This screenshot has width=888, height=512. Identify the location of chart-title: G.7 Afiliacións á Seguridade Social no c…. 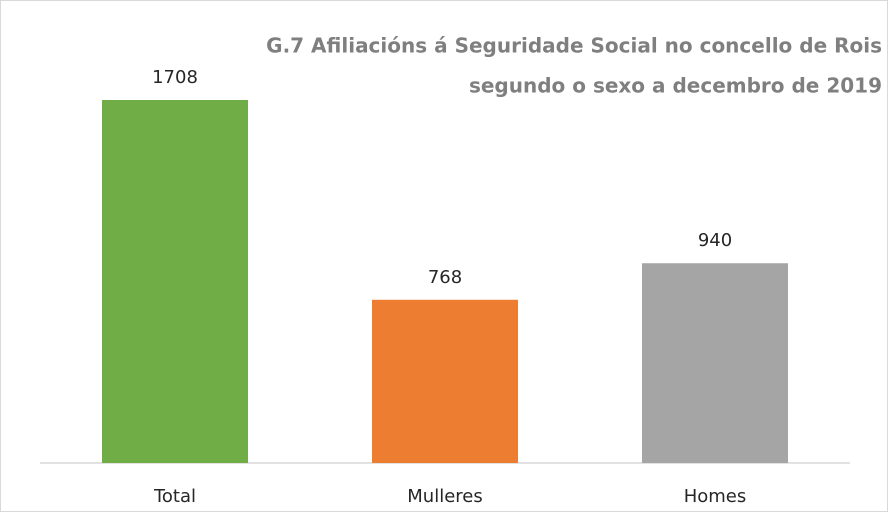
(574, 46).